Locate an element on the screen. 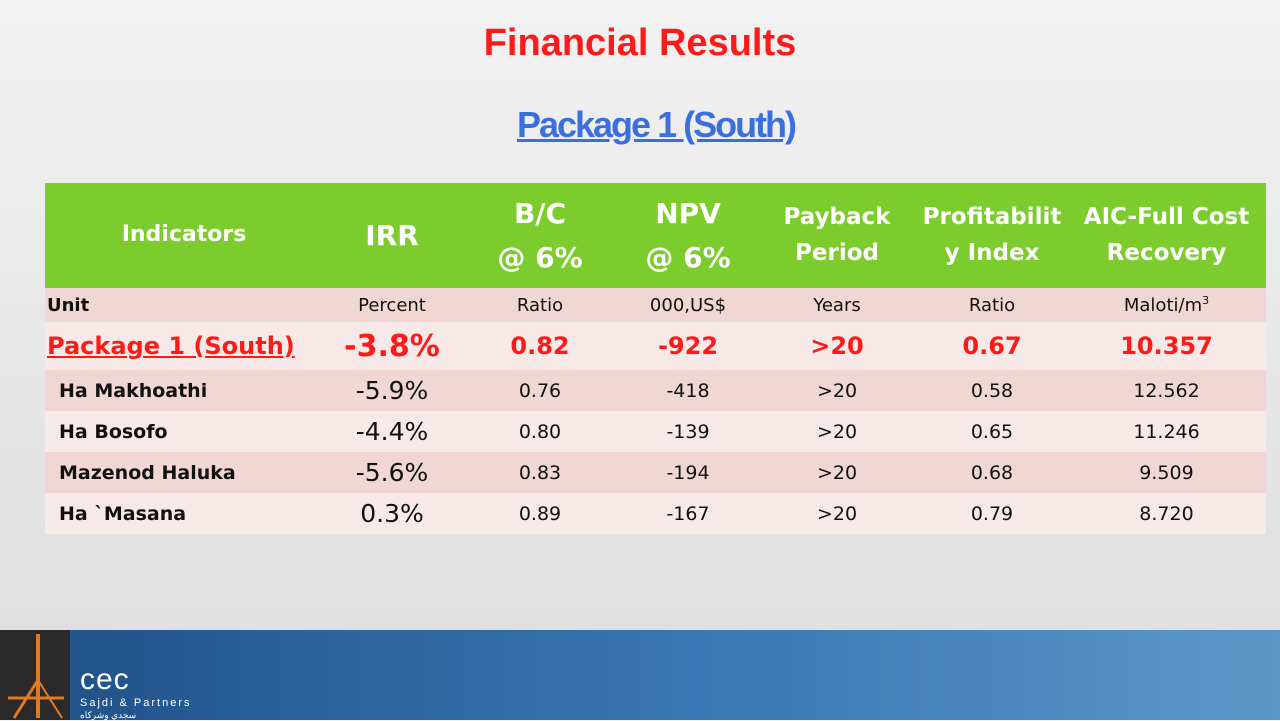 This screenshot has width=1280, height=721. package-bc: 0.82 is located at coordinates (540, 346).